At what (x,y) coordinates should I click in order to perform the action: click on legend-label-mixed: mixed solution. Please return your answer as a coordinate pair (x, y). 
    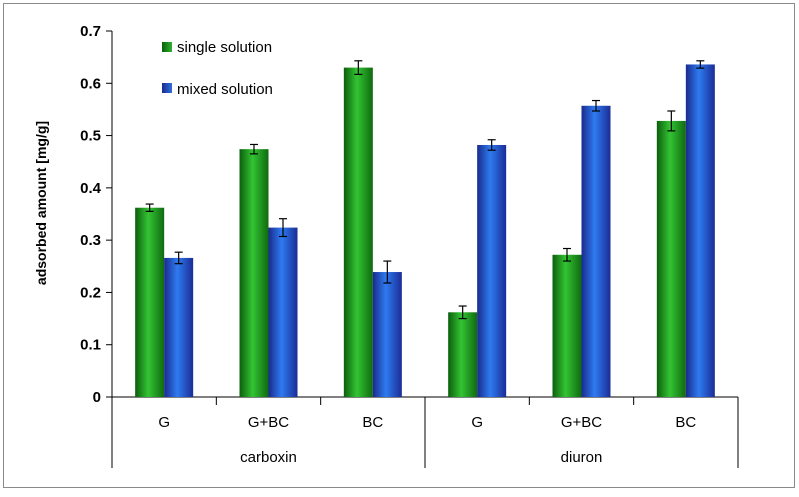
    Looking at the image, I should click on (225, 89).